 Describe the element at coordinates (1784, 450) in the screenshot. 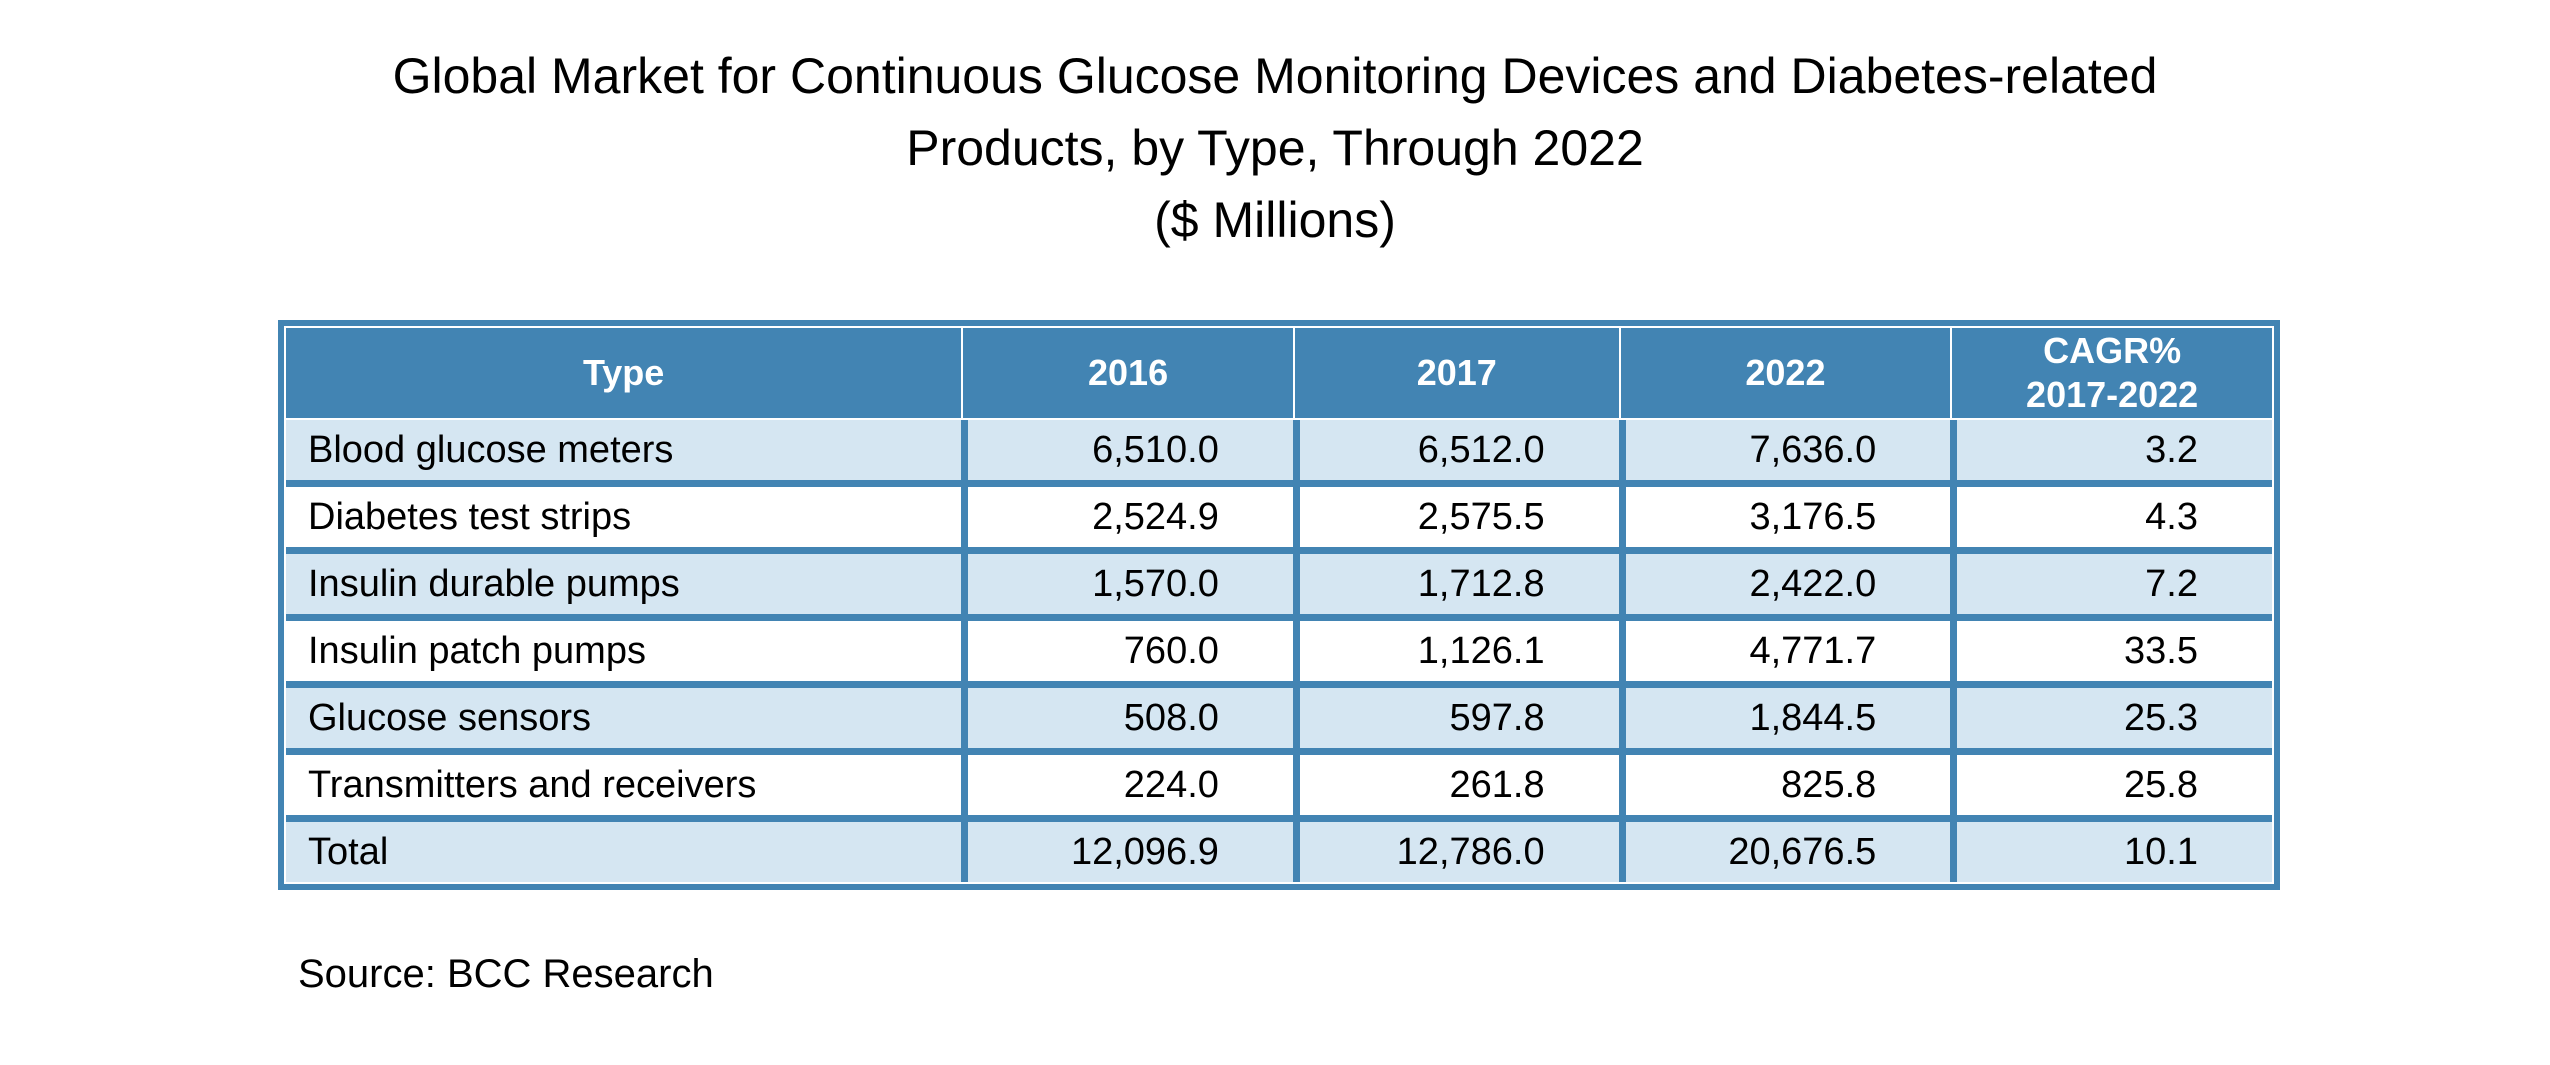

I see `value-2022: 7,636.0` at that location.